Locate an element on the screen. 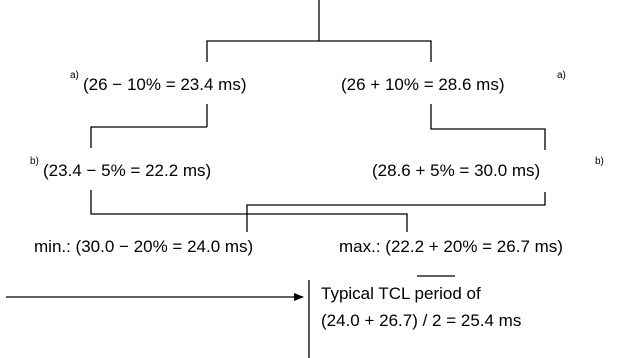 This screenshot has height=358, width=626. plus-10-stem is located at coordinates (488, 127).